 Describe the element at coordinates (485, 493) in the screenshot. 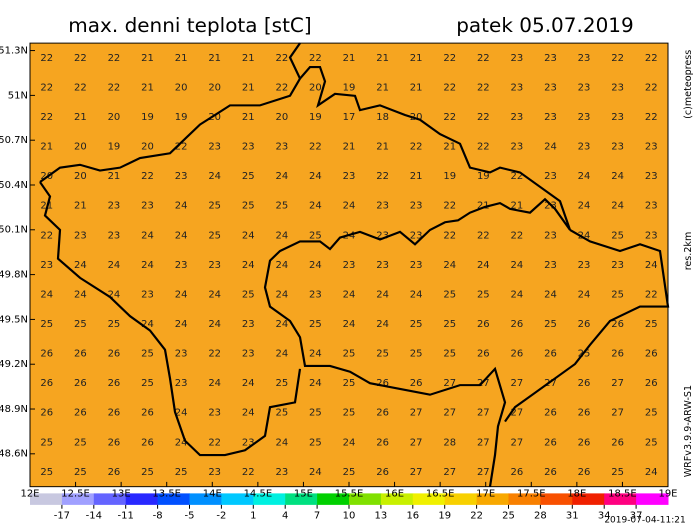

I see `x-tick-label: 17E` at that location.